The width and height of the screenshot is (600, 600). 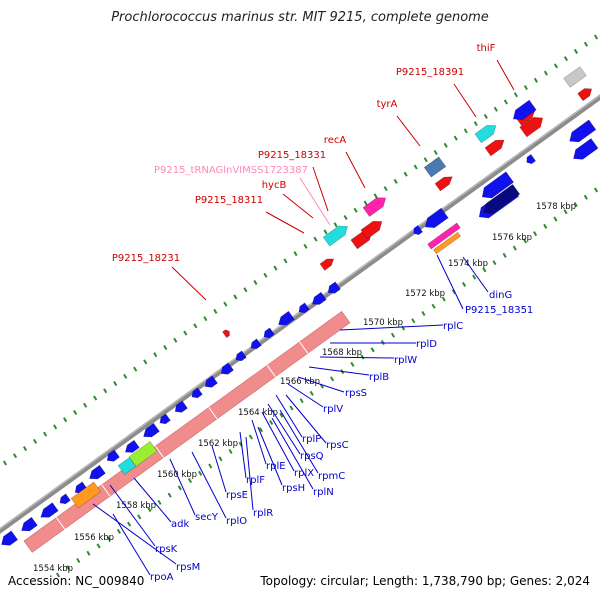 I want to click on gene-label-secY: secY, so click(x=207, y=517).